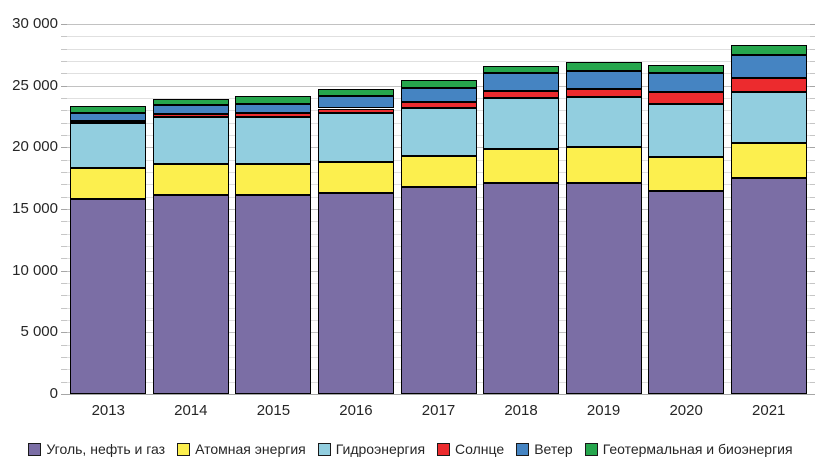 The image size is (821, 476). Describe the element at coordinates (39, 332) in the screenshot. I see `y-axis-tick-label: 5 000` at that location.